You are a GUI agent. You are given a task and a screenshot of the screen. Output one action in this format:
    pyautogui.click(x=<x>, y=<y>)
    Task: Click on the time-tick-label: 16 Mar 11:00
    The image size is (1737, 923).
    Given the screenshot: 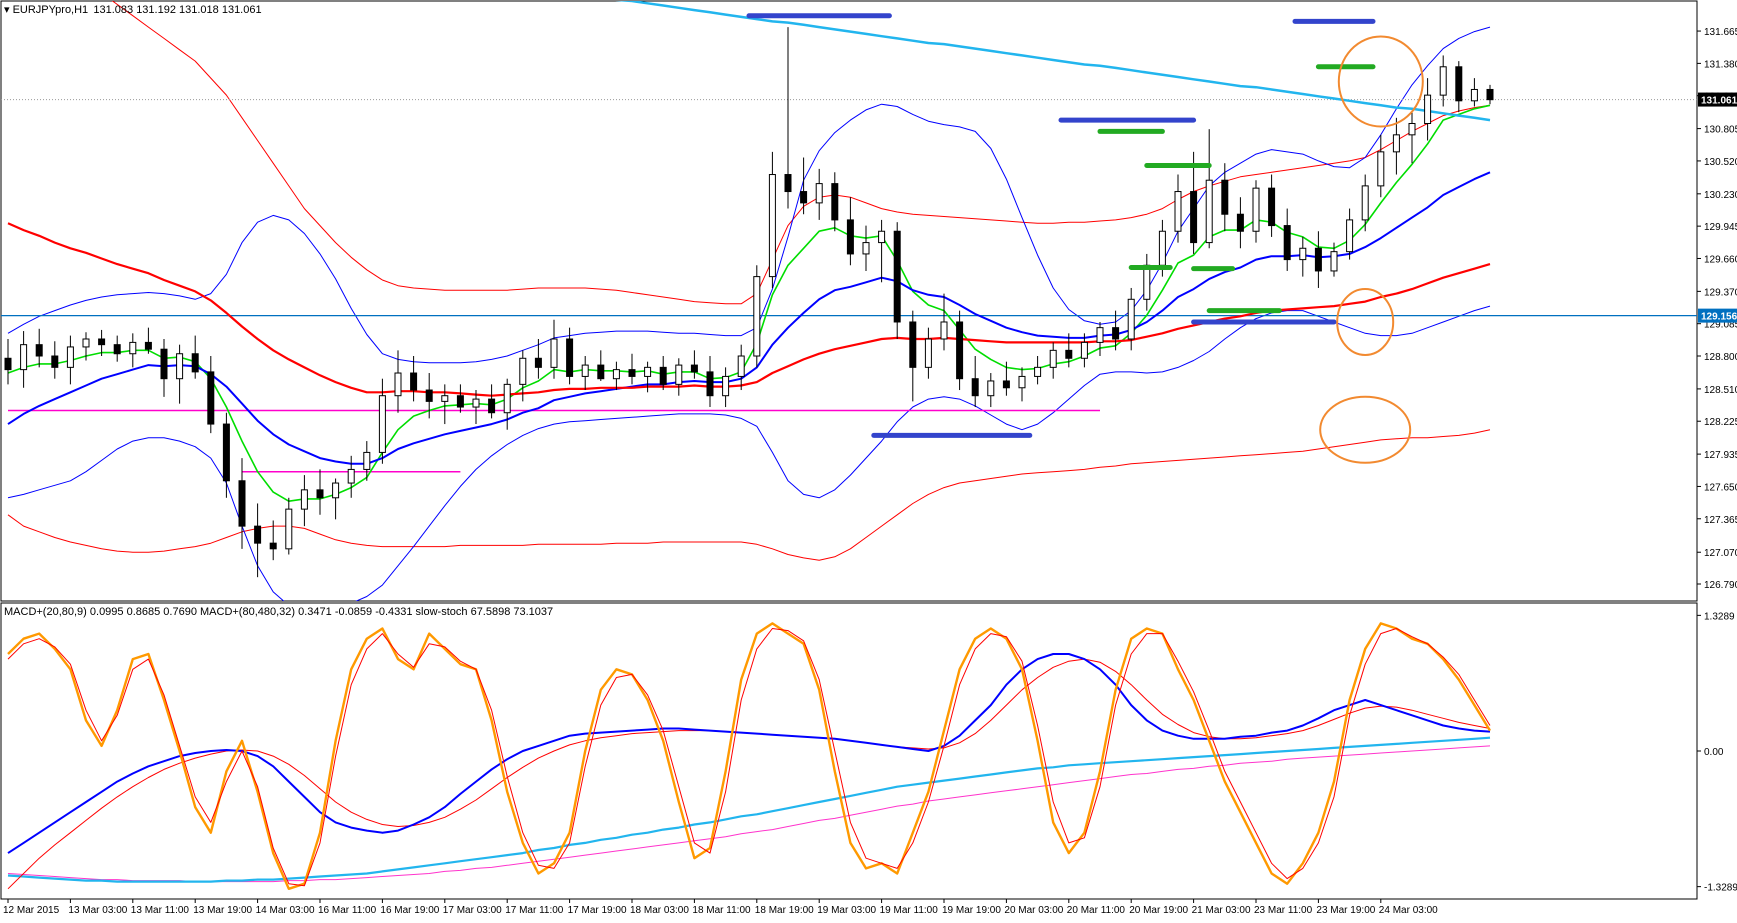 What is the action you would take?
    pyautogui.click(x=347, y=910)
    